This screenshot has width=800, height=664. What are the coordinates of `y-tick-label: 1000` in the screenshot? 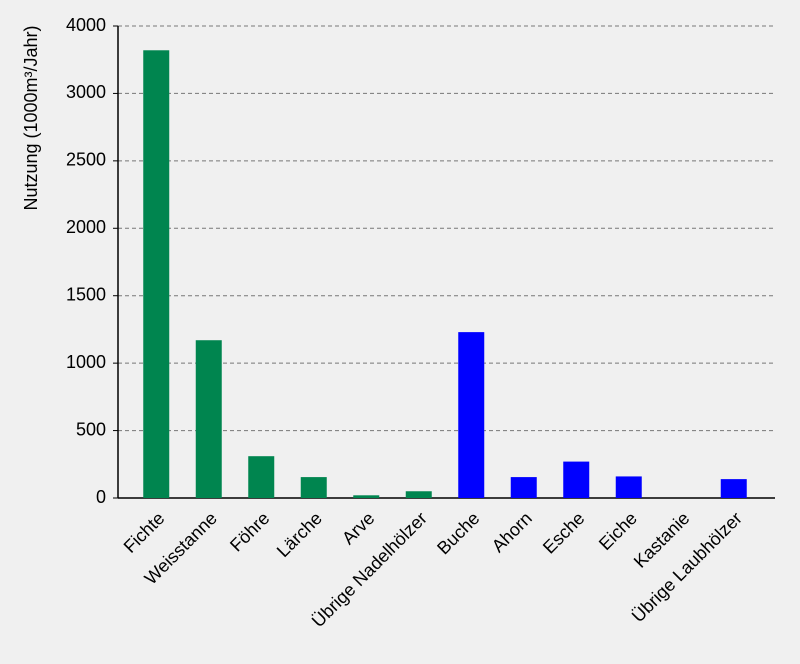 It's located at (86, 362).